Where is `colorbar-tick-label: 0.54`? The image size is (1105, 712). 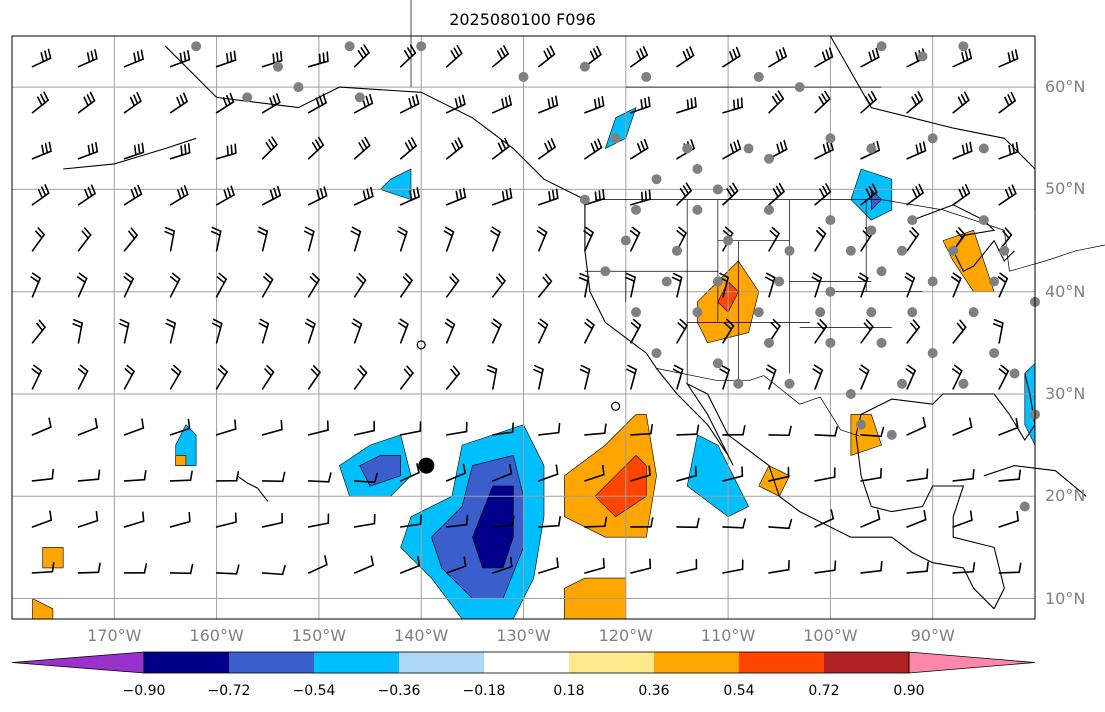
colorbar-tick-label: 0.54 is located at coordinates (739, 691).